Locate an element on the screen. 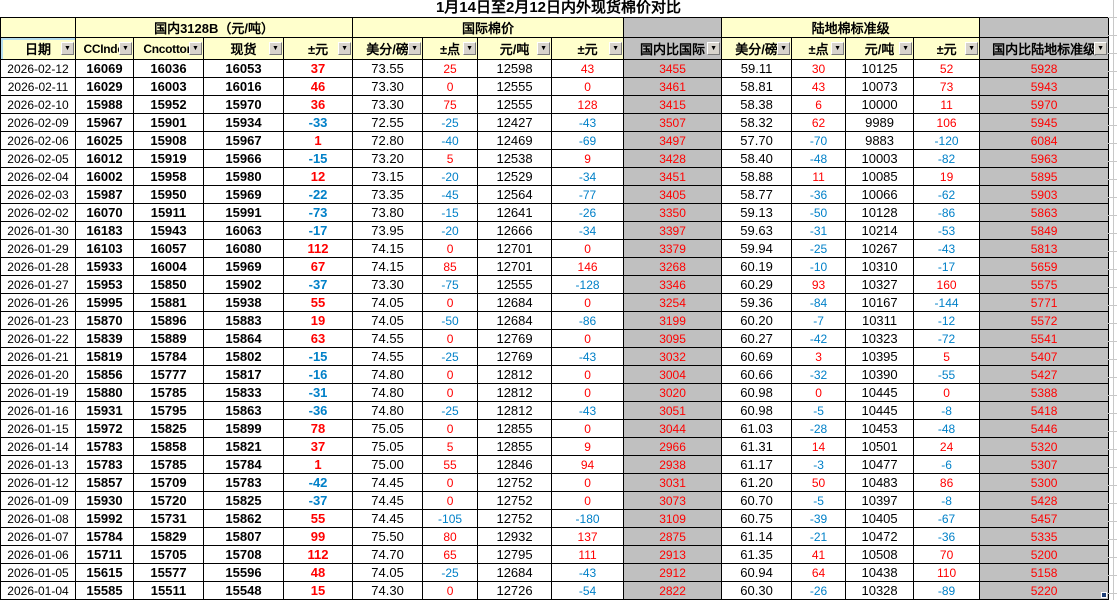 The height and width of the screenshot is (600, 1117). cell-spot-change: 112 is located at coordinates (318, 248).